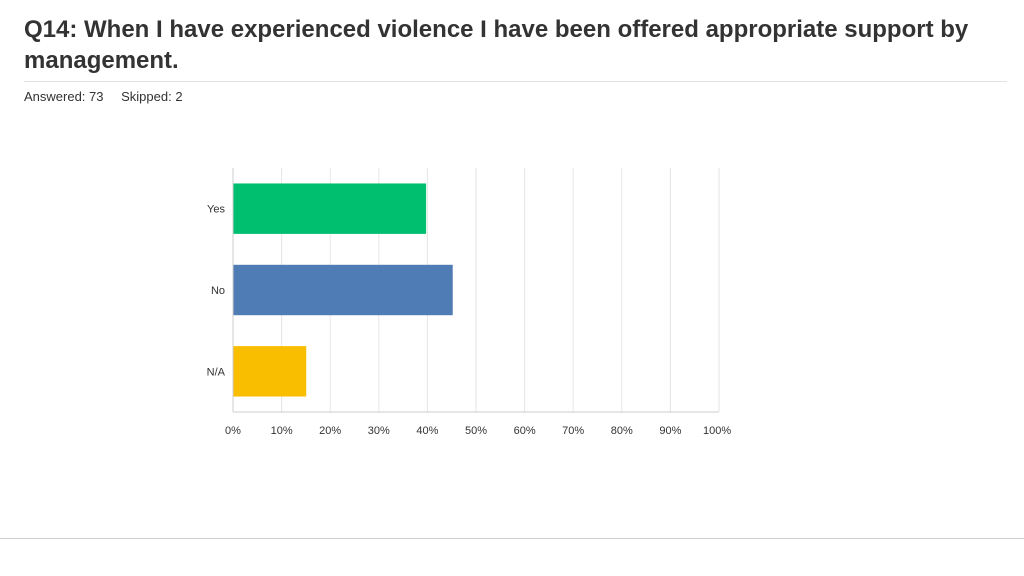  What do you see at coordinates (717, 431) in the screenshot?
I see `x-tick-label: 100%` at bounding box center [717, 431].